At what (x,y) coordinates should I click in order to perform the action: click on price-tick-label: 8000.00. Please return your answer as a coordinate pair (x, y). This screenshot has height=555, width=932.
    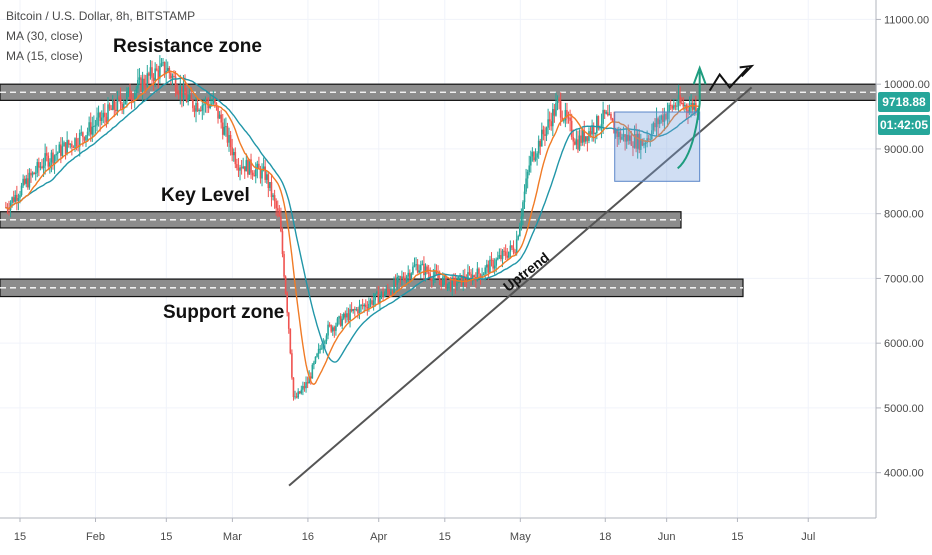
    Looking at the image, I should click on (904, 215).